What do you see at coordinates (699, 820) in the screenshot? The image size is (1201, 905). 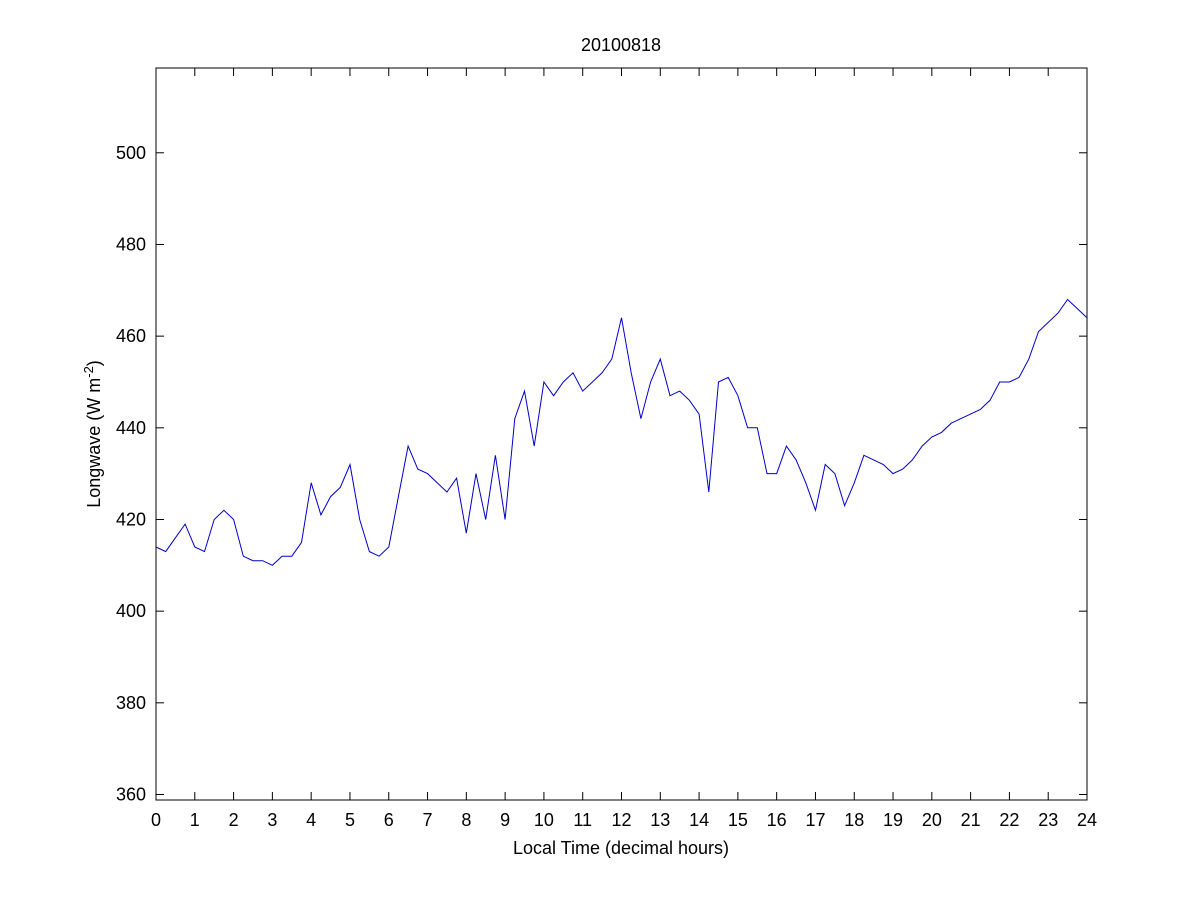 I see `x-tick-label: 14` at bounding box center [699, 820].